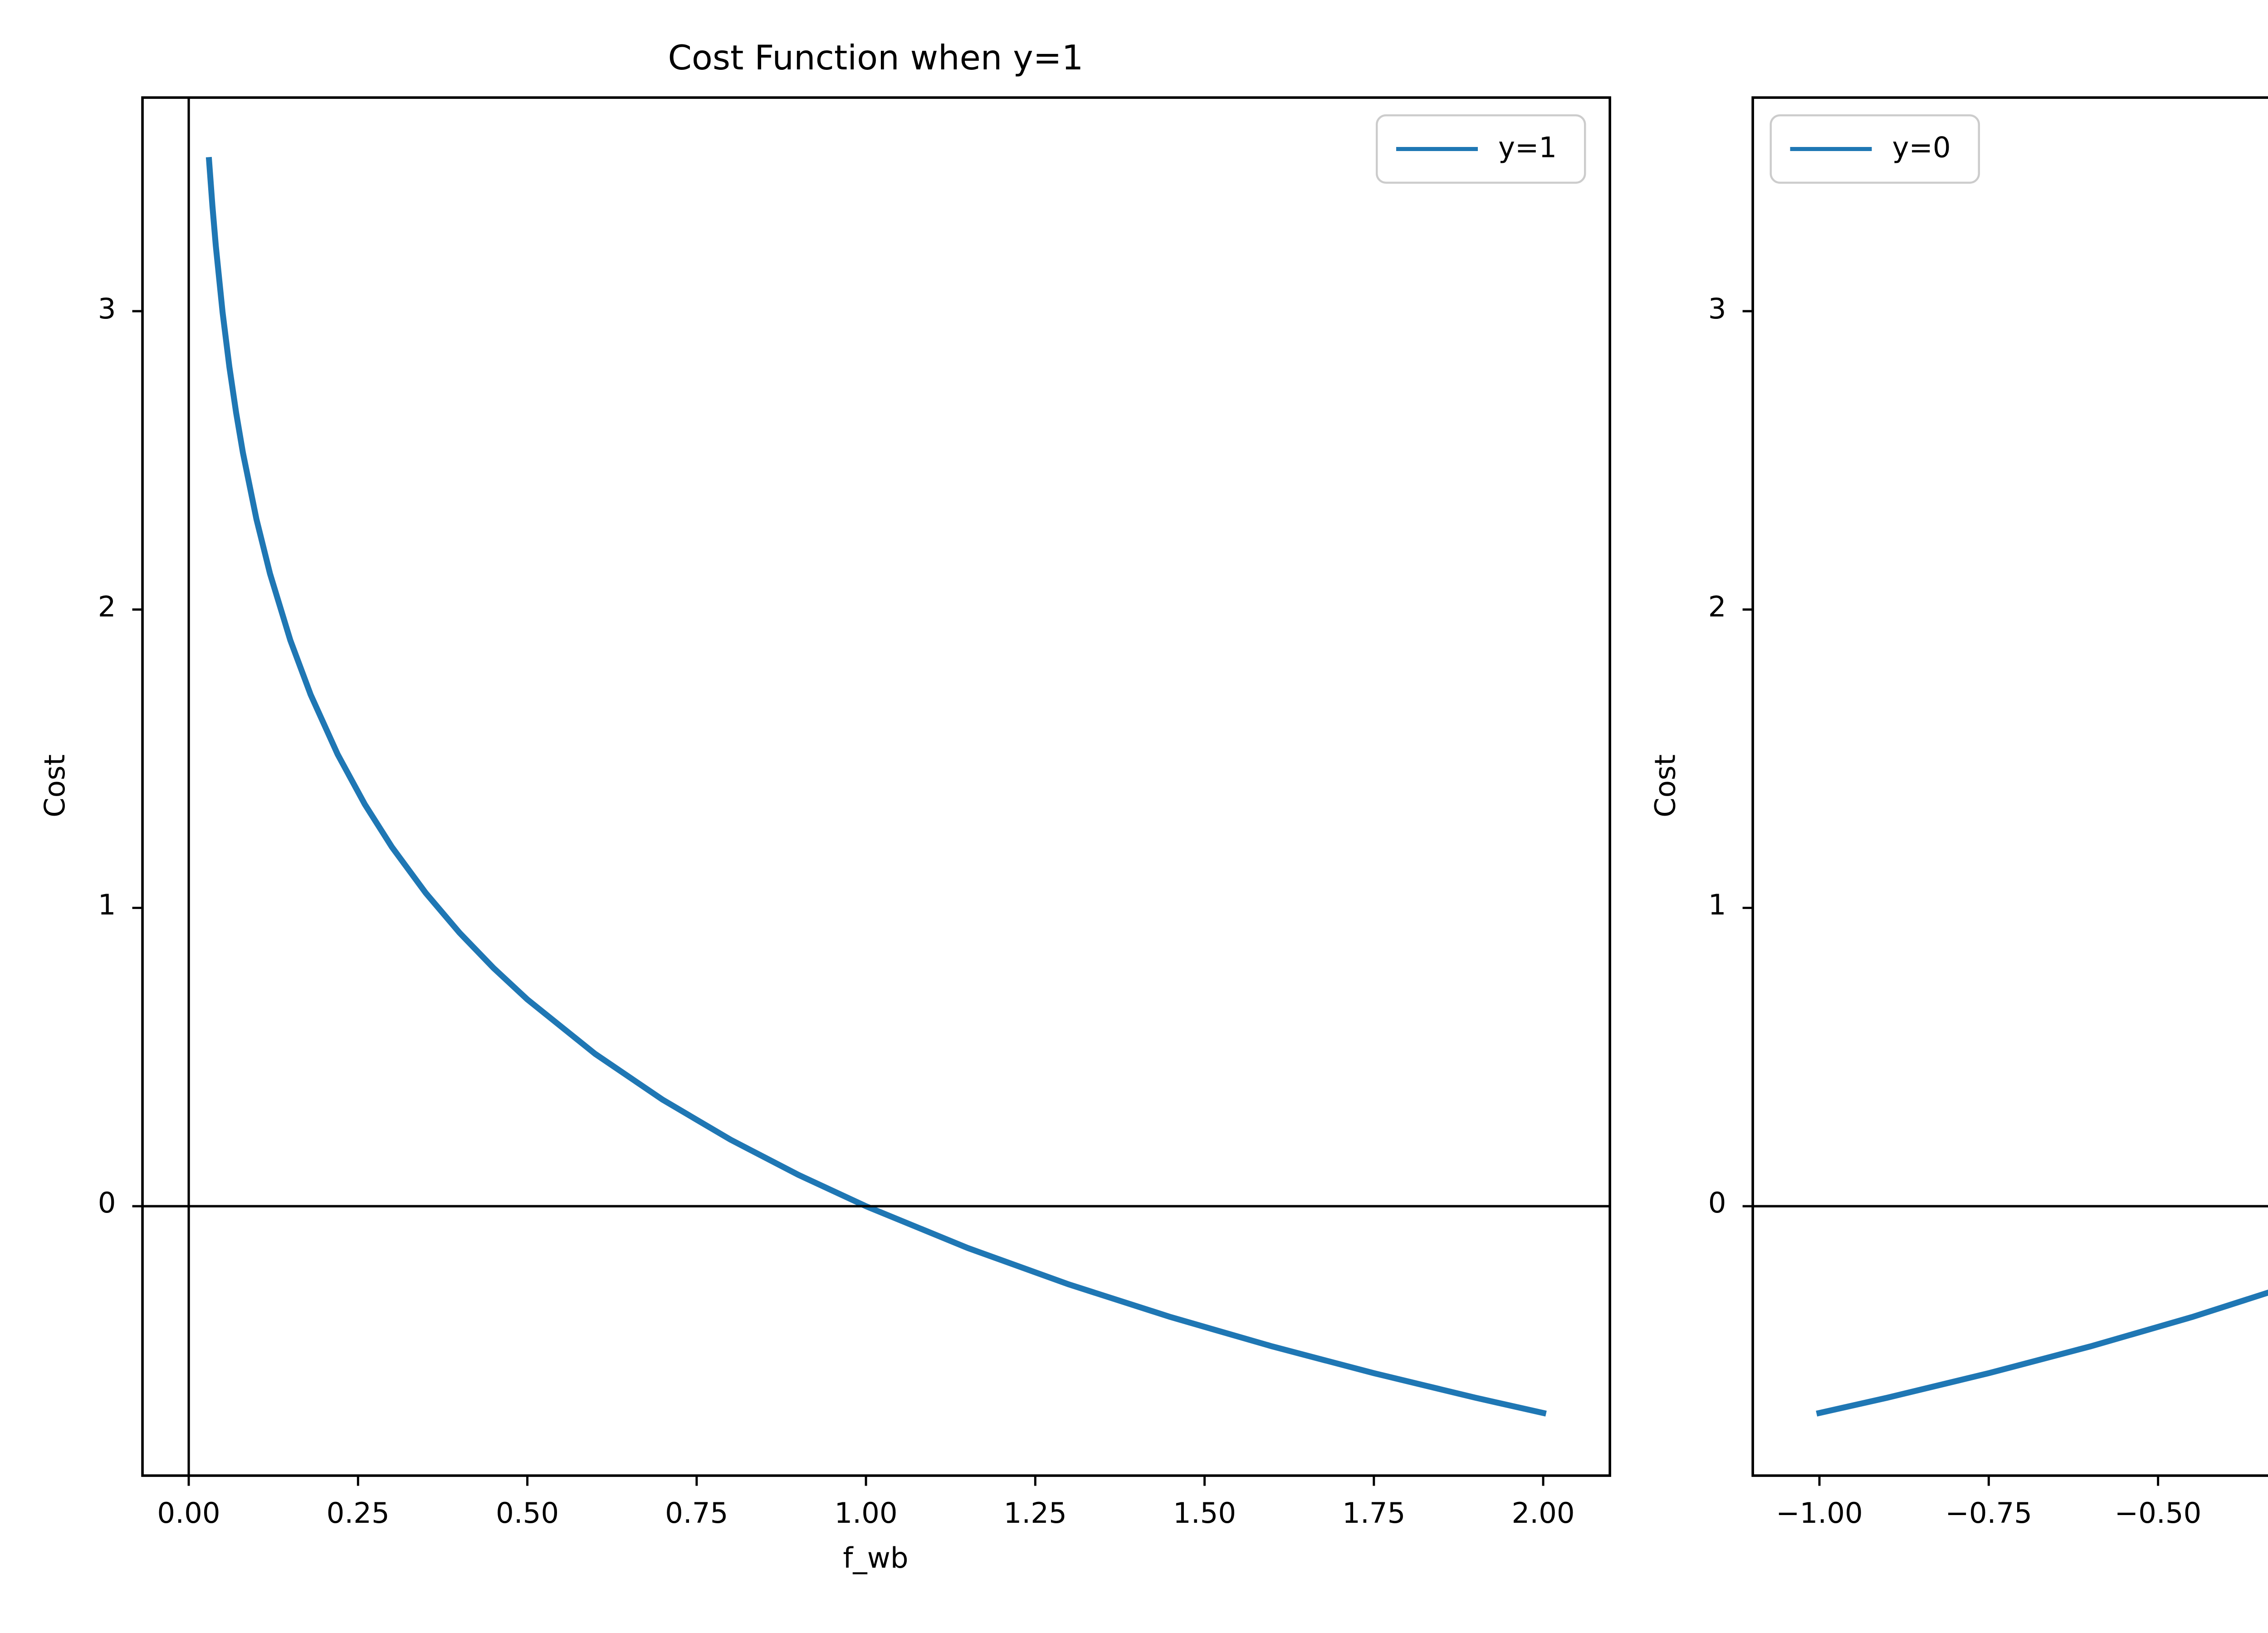  Describe the element at coordinates (2267, 1515) in the screenshot. I see `x-tick-label: −0.25` at that location.